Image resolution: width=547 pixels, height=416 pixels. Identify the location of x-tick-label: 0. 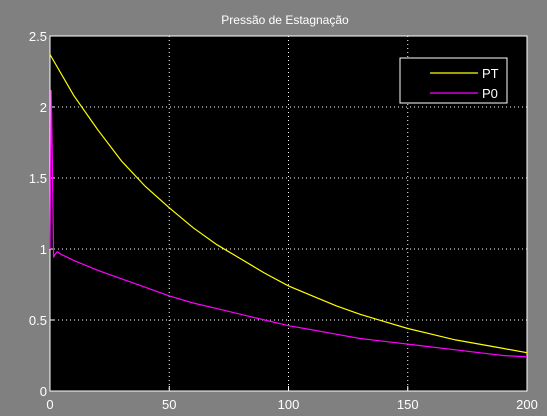
(49, 404).